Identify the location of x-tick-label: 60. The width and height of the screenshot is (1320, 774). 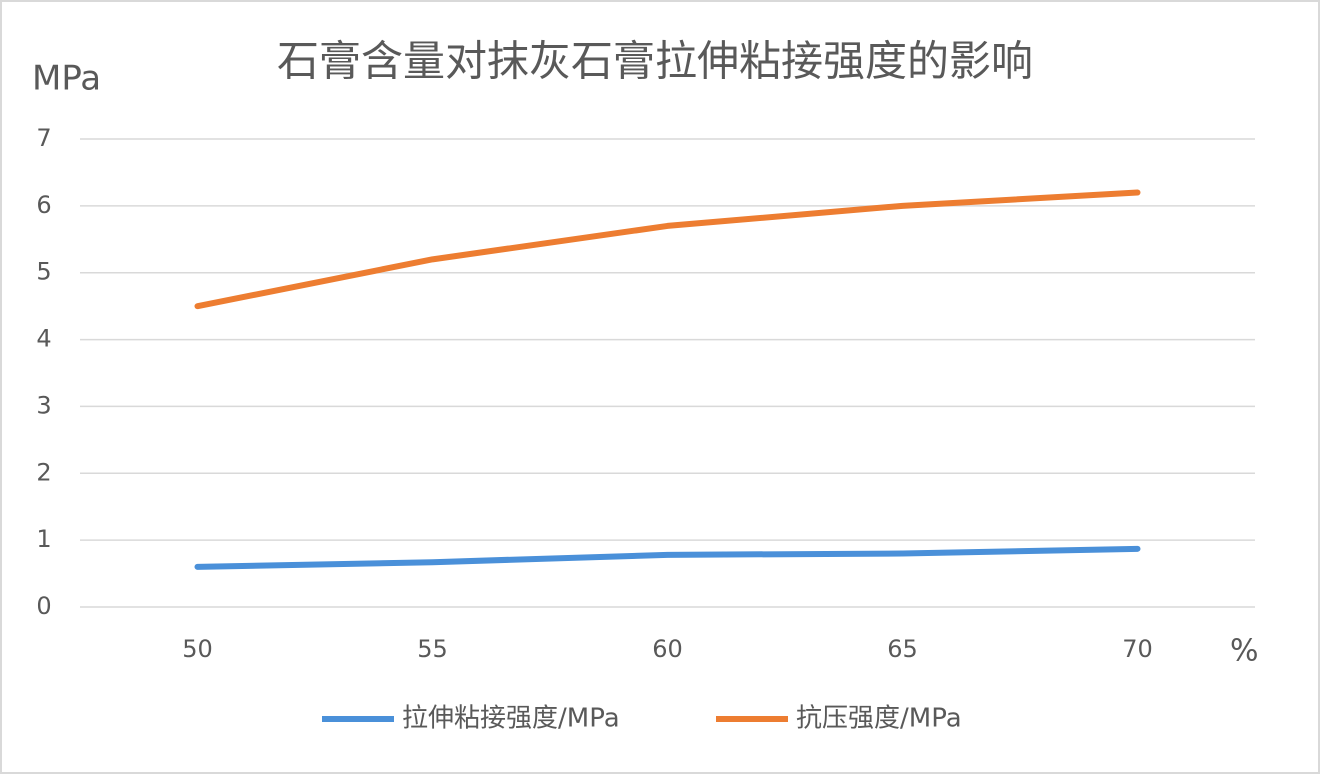
(667, 649).